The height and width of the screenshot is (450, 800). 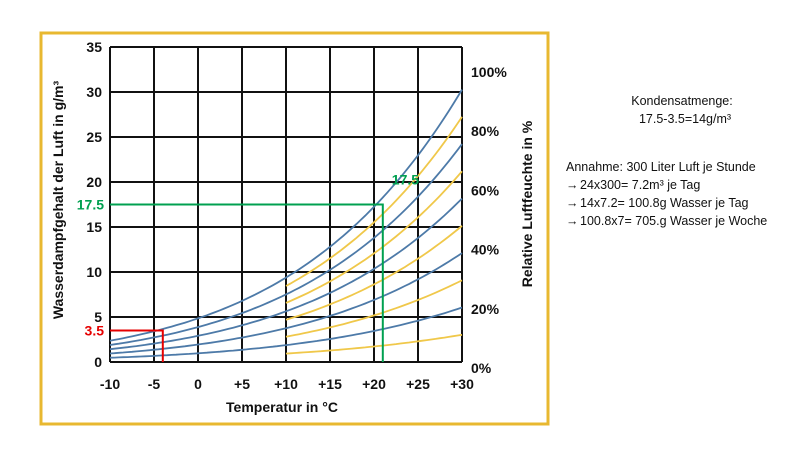 What do you see at coordinates (198, 384) in the screenshot?
I see `x-tick-label: 0` at bounding box center [198, 384].